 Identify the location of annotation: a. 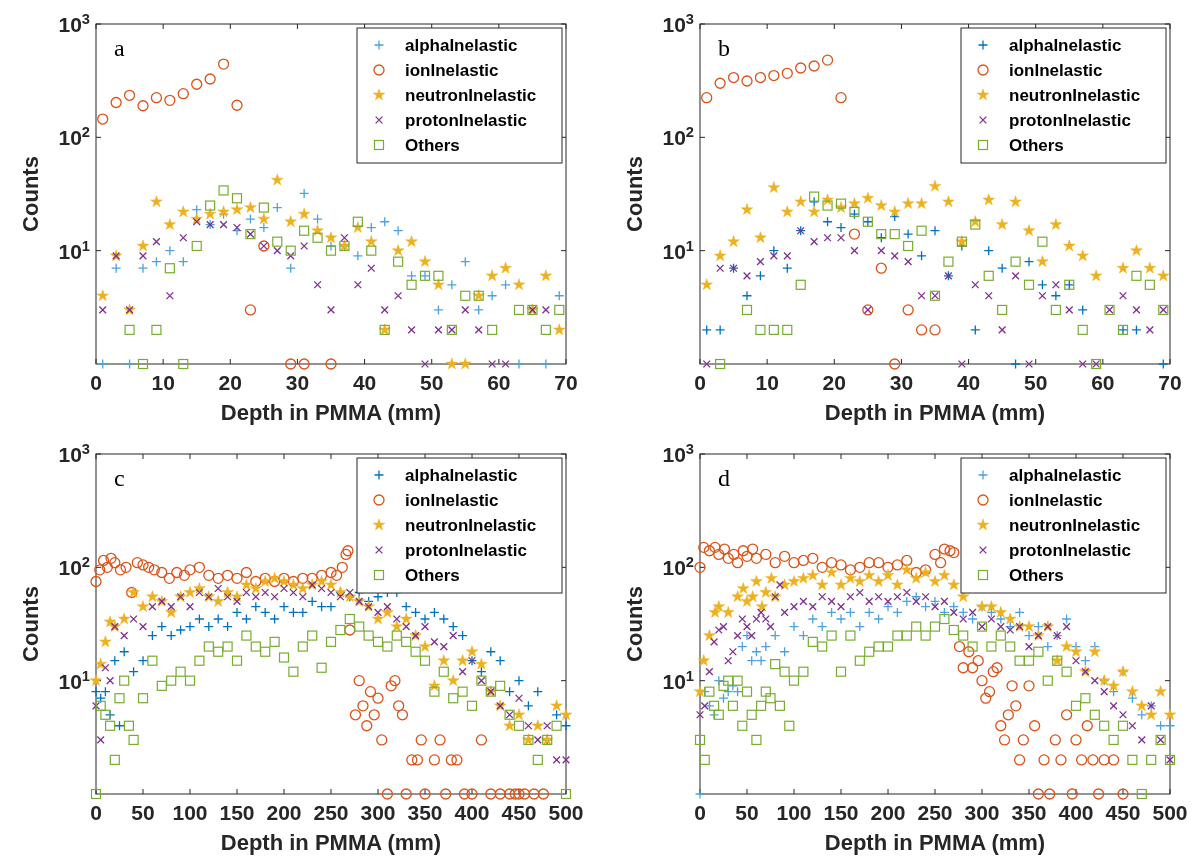
(119, 48).